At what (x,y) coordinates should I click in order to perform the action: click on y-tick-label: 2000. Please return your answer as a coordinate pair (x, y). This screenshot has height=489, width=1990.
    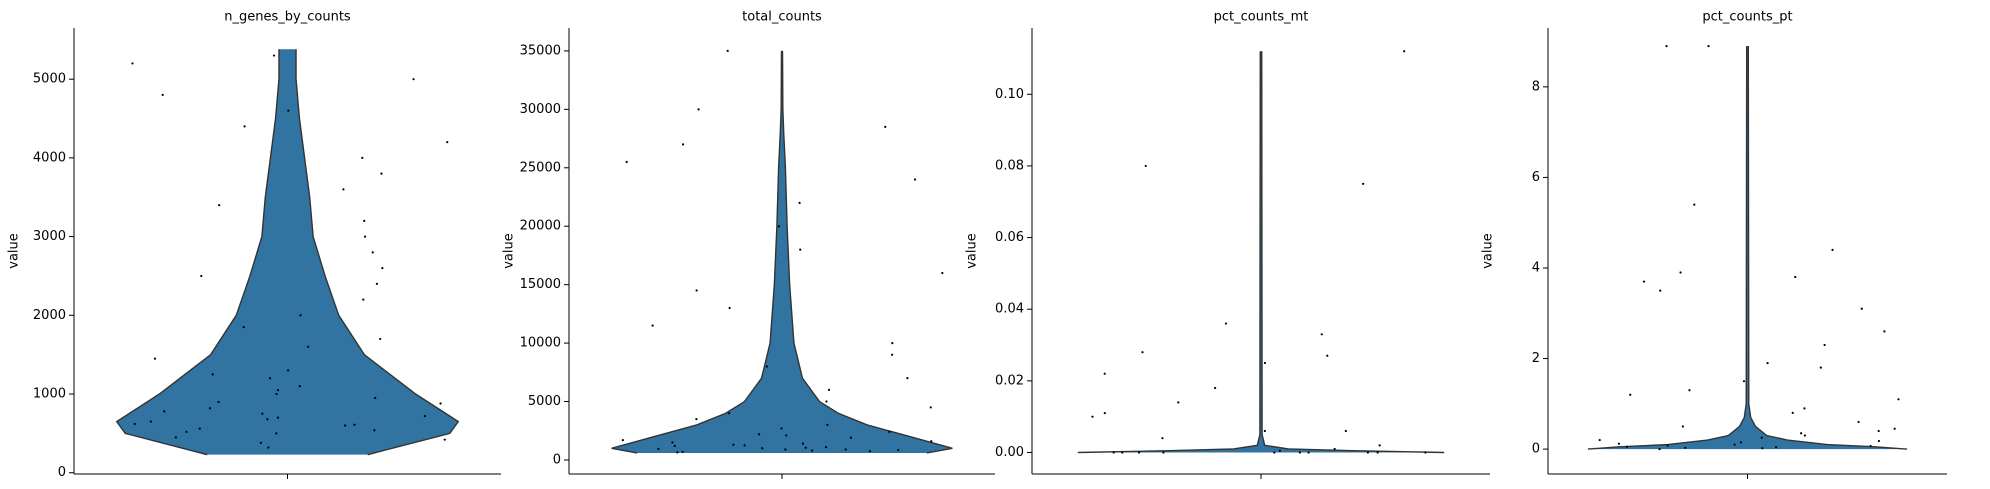
    Looking at the image, I should click on (49, 315).